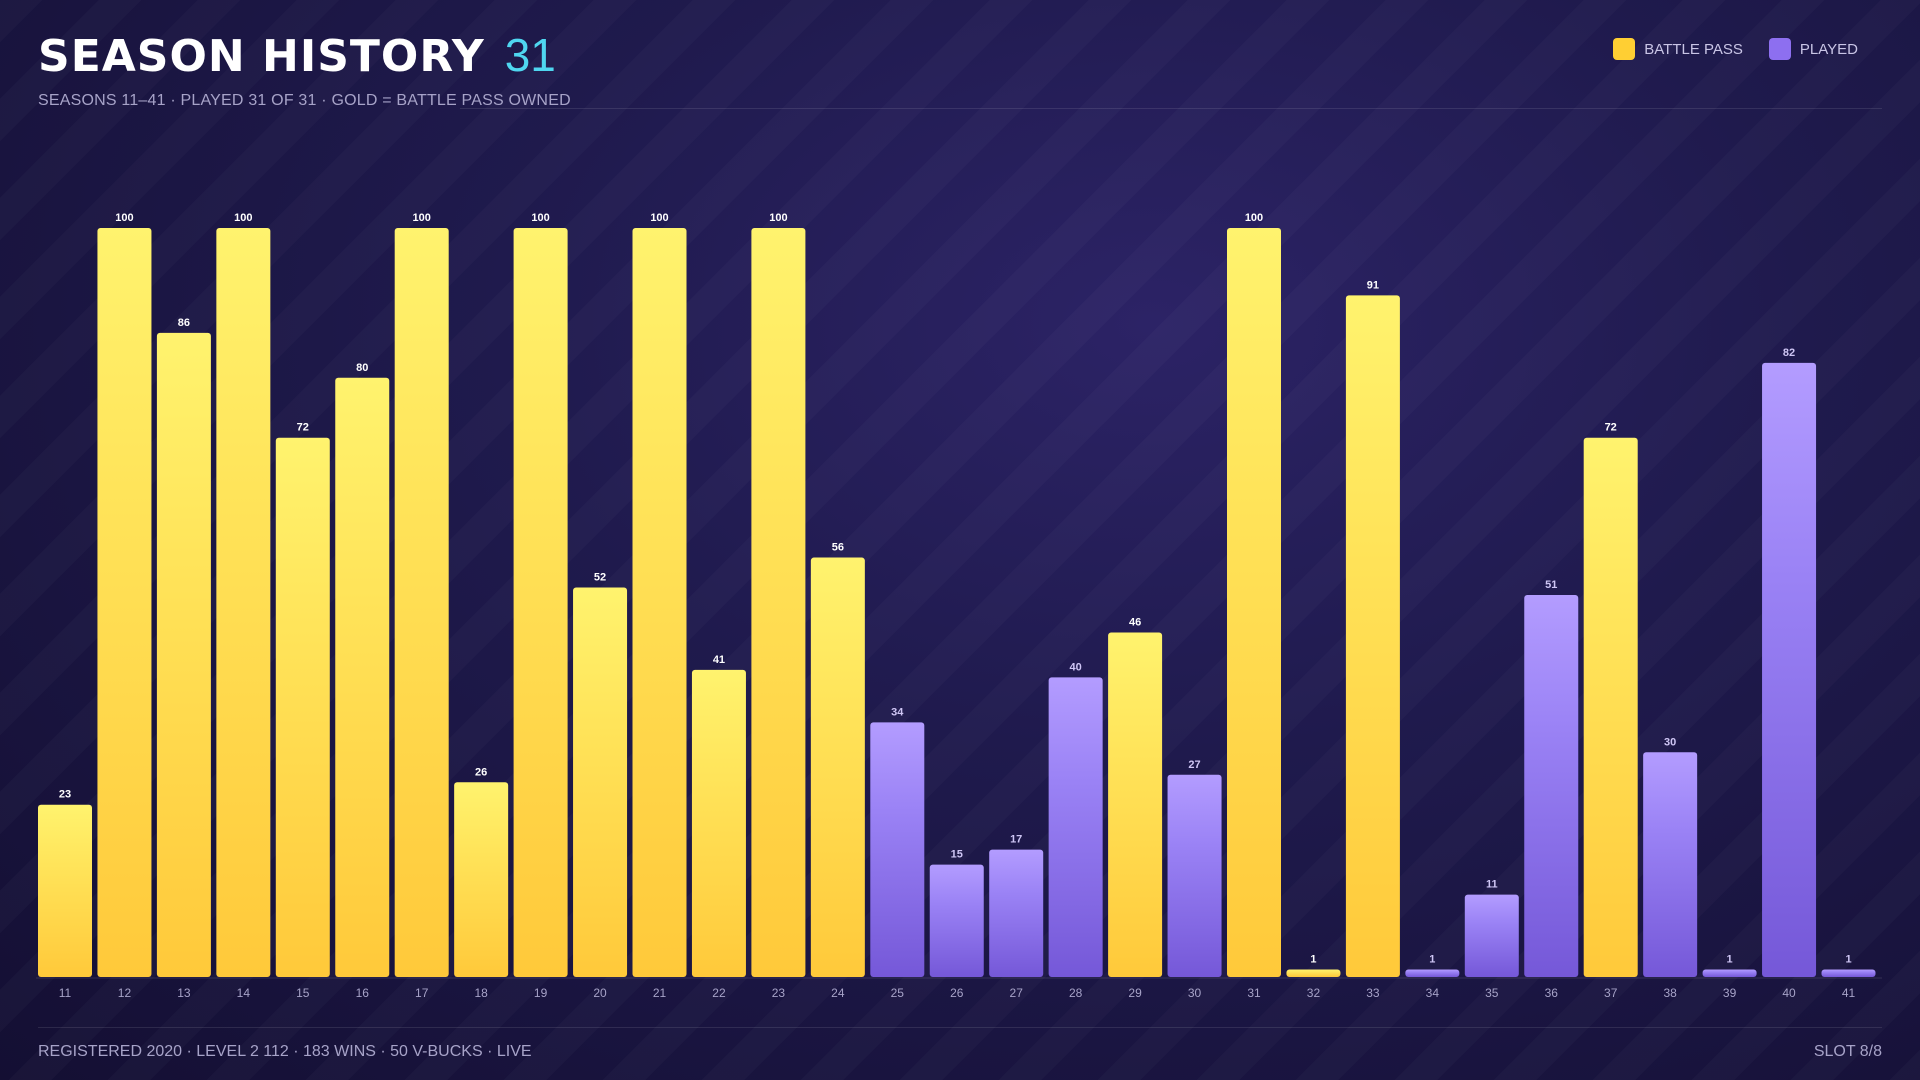 The width and height of the screenshot is (1920, 1080). Describe the element at coordinates (1611, 993) in the screenshot. I see `x-tick-label: 37` at that location.